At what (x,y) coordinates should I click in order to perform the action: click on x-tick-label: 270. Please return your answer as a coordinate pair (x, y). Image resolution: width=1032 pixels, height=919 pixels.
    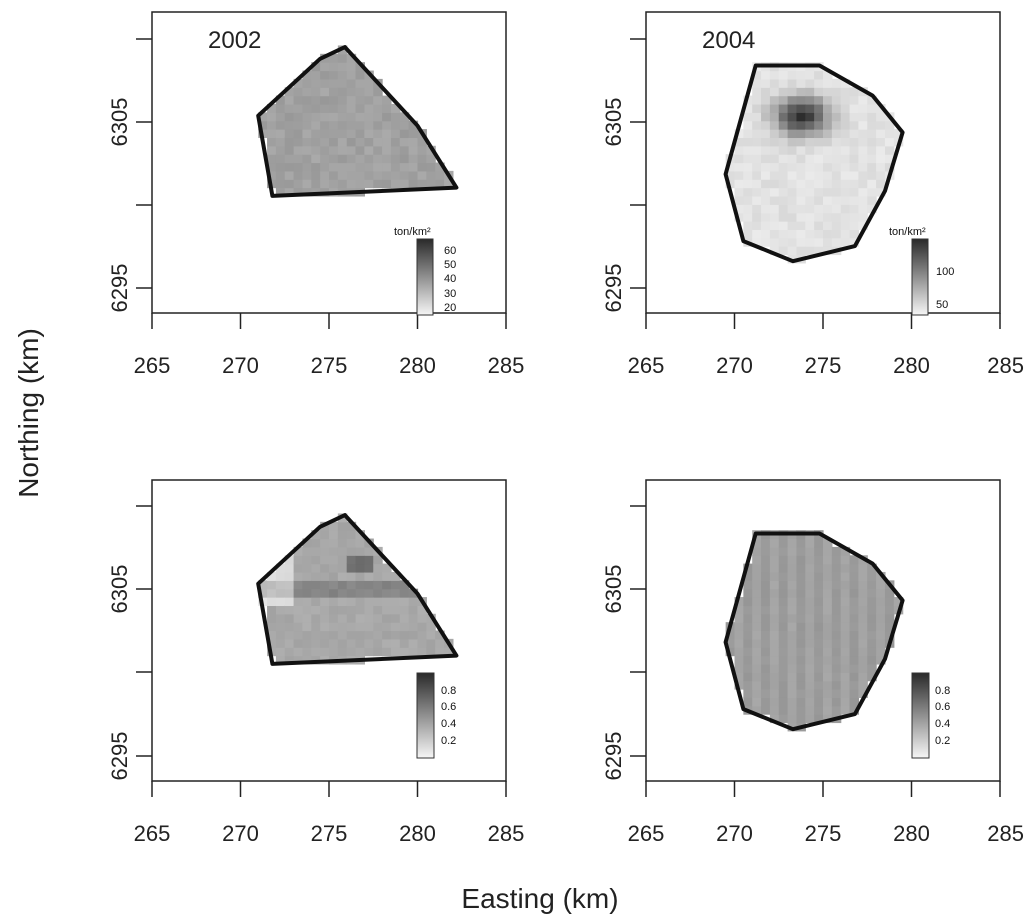
    Looking at the image, I should click on (240, 365).